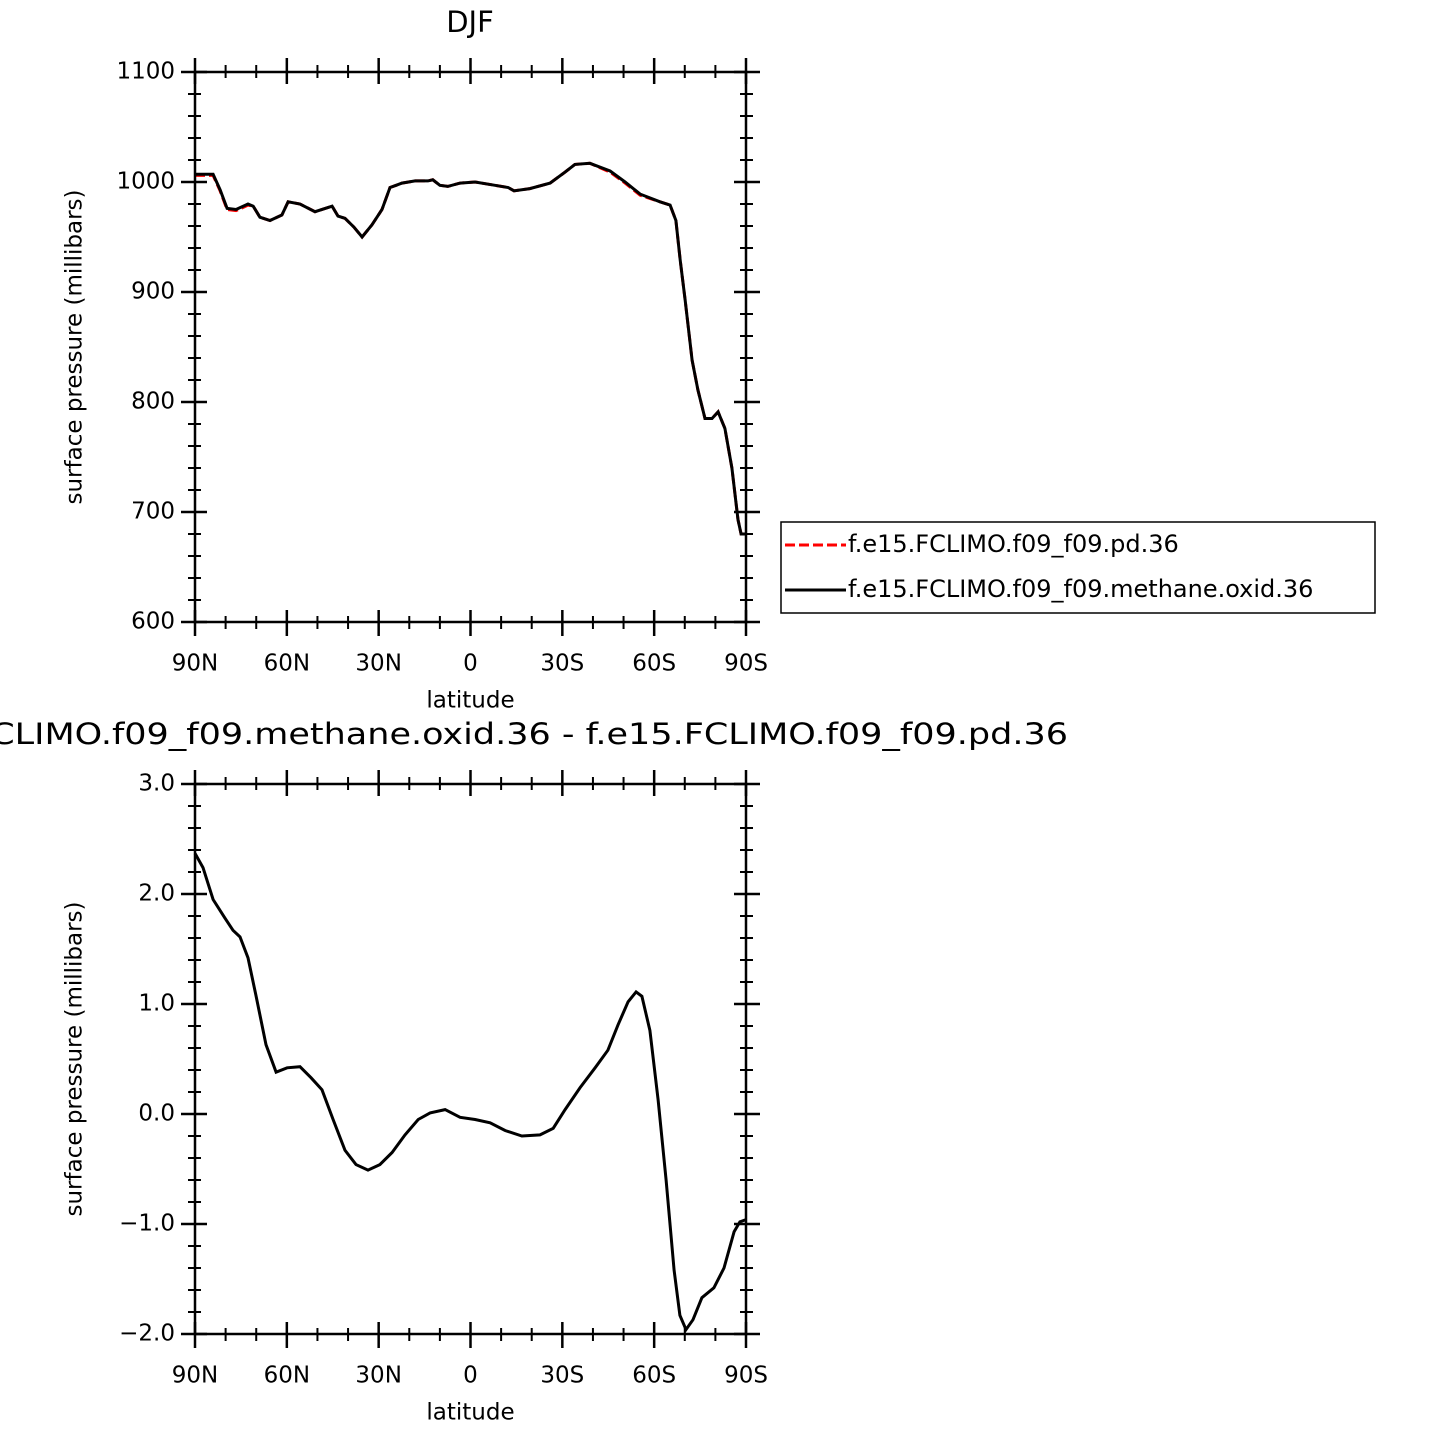 This screenshot has width=1435, height=1435. I want to click on y-tick-label: 1000, so click(145, 182).